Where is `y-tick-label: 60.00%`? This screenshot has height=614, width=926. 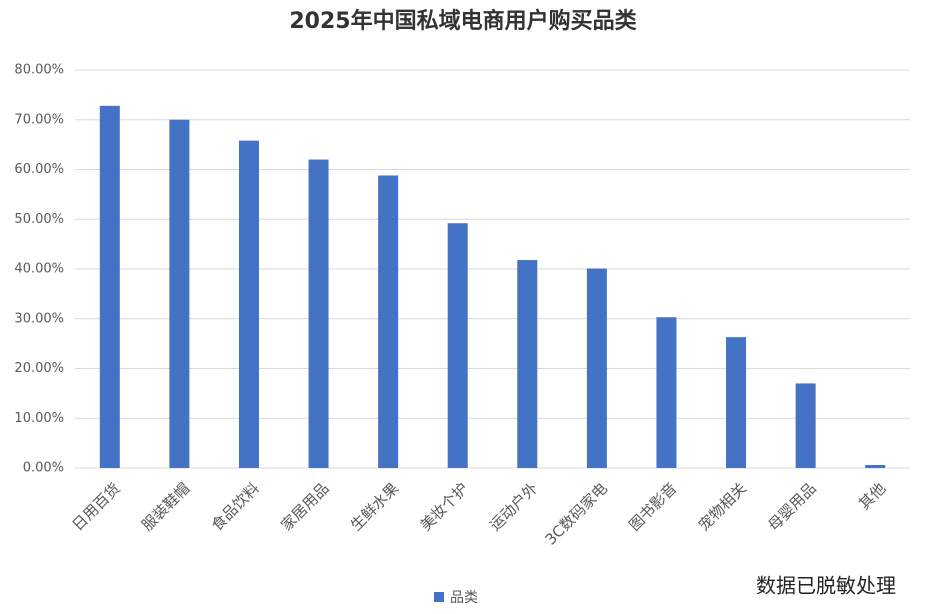 y-tick-label: 60.00% is located at coordinates (39, 169).